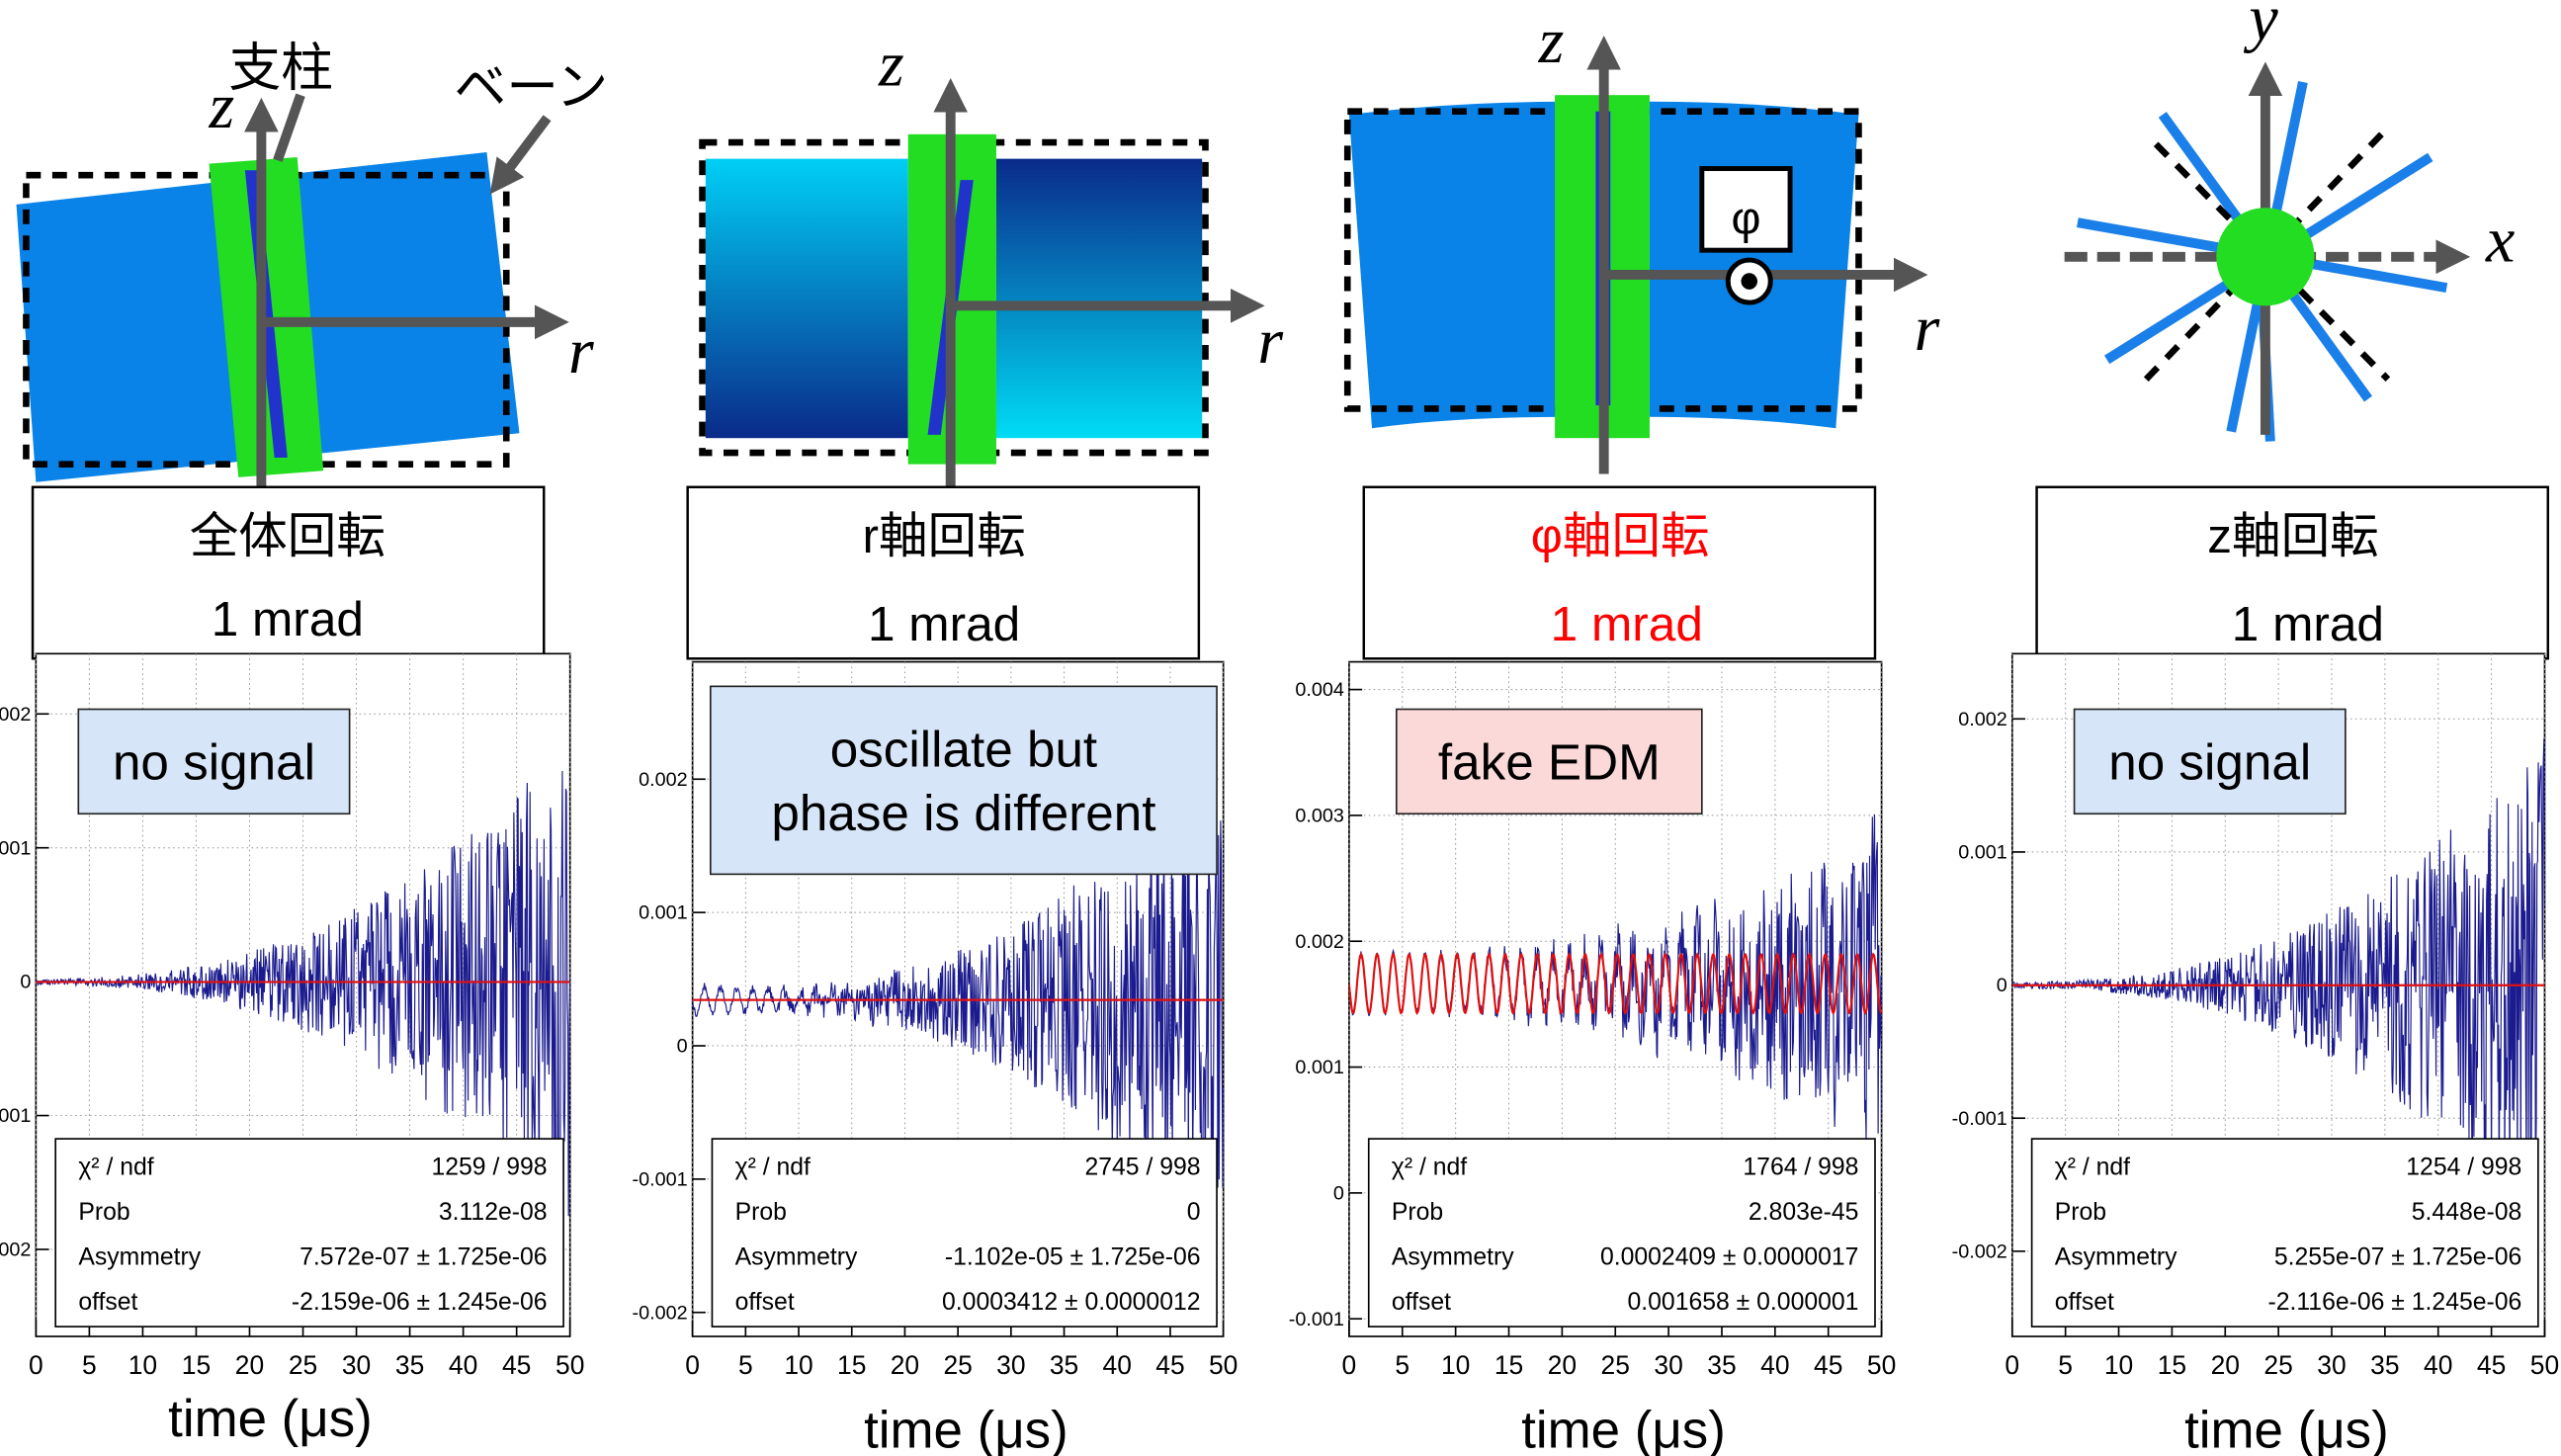 The image size is (2561, 1456). I want to click on stats-value: 2745 / 998, so click(1142, 1167).